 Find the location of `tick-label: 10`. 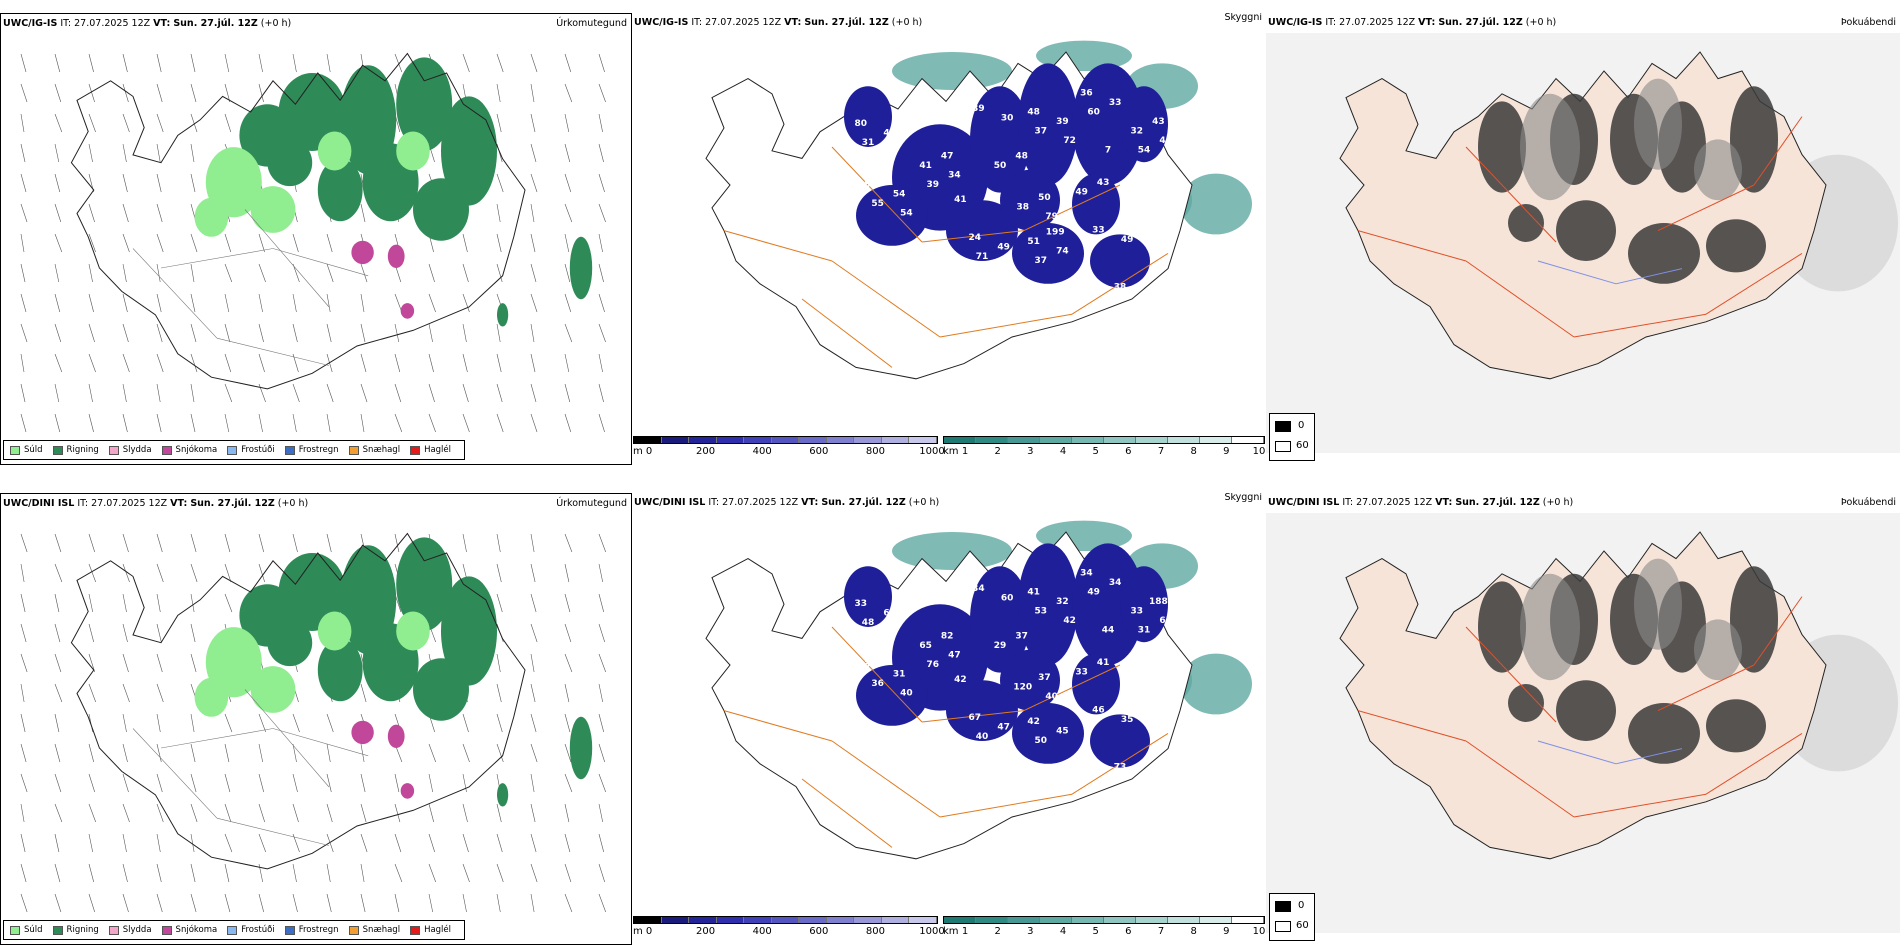

tick-label: 10 is located at coordinates (1259, 451).